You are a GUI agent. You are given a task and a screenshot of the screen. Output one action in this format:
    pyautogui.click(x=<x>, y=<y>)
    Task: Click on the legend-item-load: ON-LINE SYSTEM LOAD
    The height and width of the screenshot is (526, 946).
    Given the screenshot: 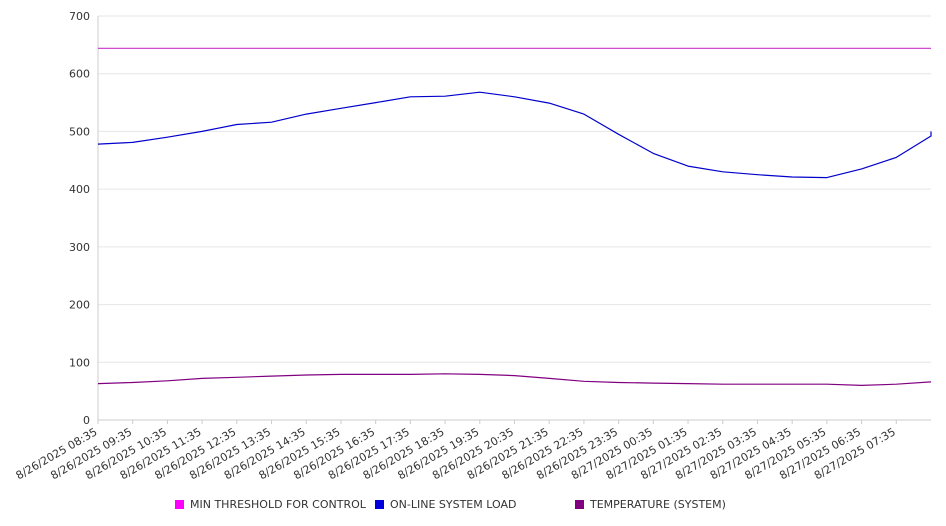 What is the action you would take?
    pyautogui.click(x=445, y=504)
    